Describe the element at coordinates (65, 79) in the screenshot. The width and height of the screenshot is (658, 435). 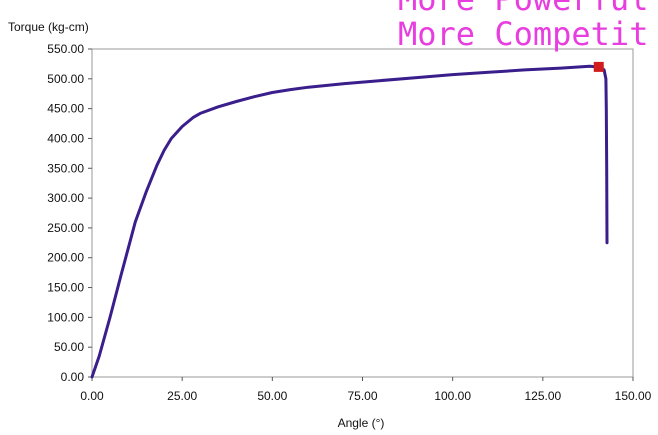
I see `y-tick-label: 500.00` at that location.